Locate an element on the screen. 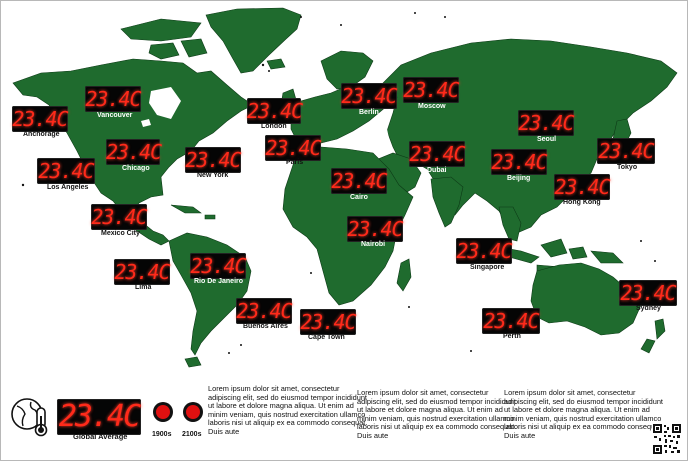 The width and height of the screenshot is (688, 461). moscow-label: Moscow is located at coordinates (432, 106).